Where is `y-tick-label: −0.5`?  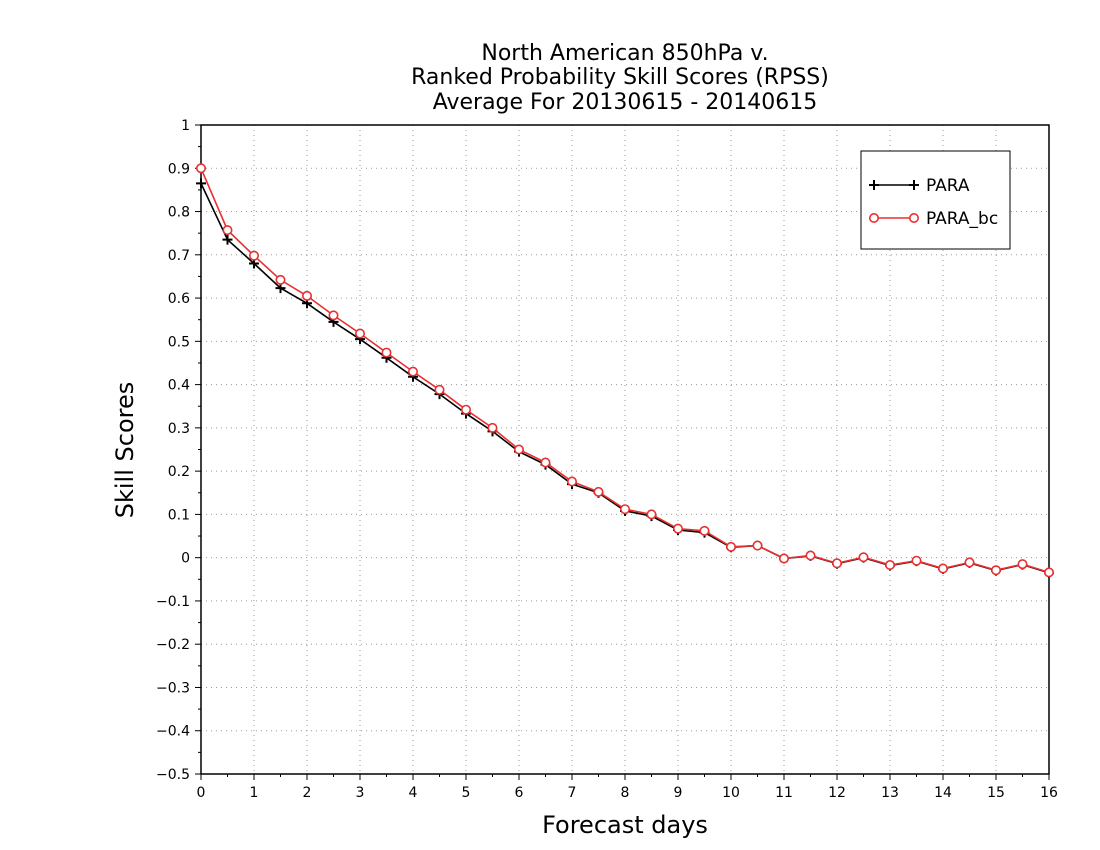
y-tick-label: −0.5 is located at coordinates (173, 775).